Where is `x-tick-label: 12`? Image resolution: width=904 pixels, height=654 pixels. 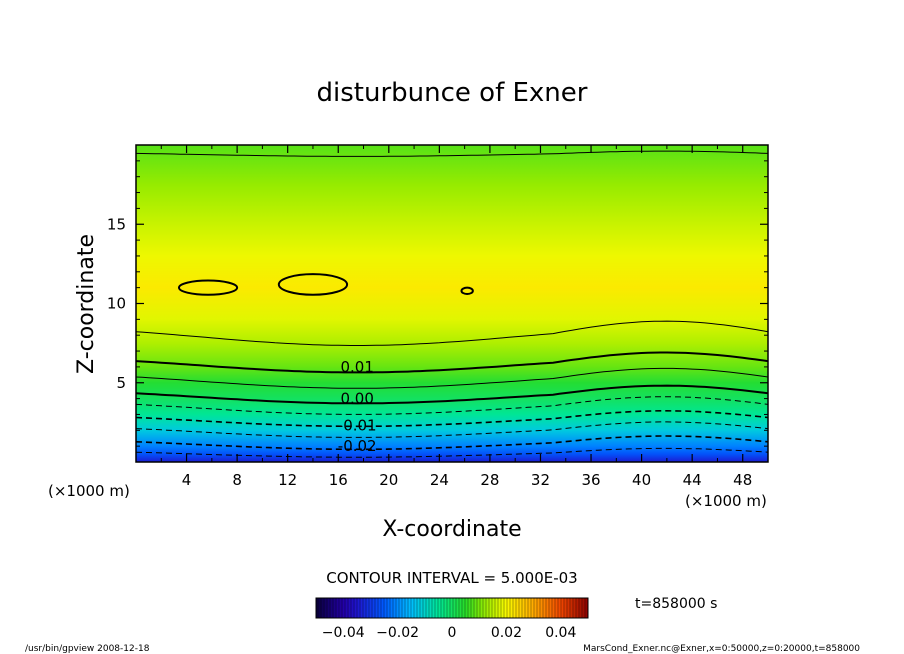
x-tick-label: 12 is located at coordinates (287, 480).